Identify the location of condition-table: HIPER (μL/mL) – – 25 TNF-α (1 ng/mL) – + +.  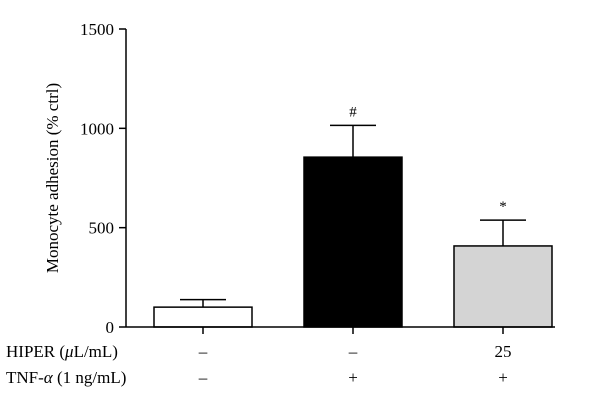
(259, 364).